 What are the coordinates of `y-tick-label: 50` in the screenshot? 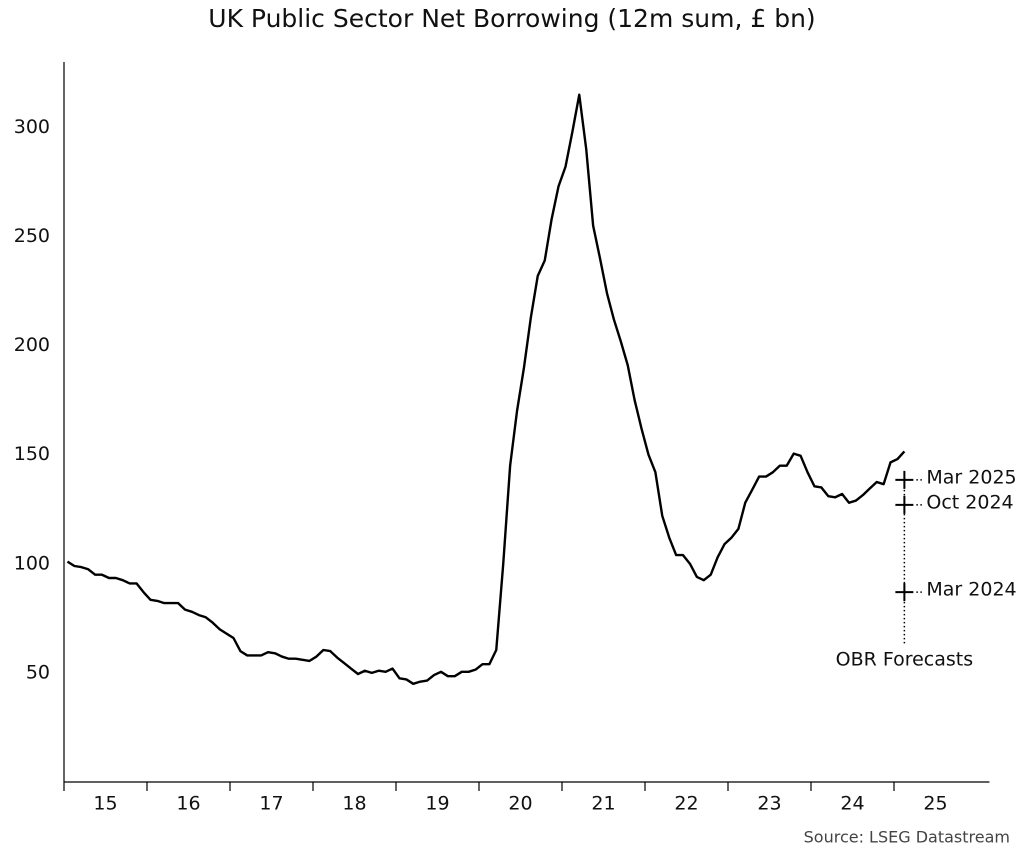 It's located at (38, 672).